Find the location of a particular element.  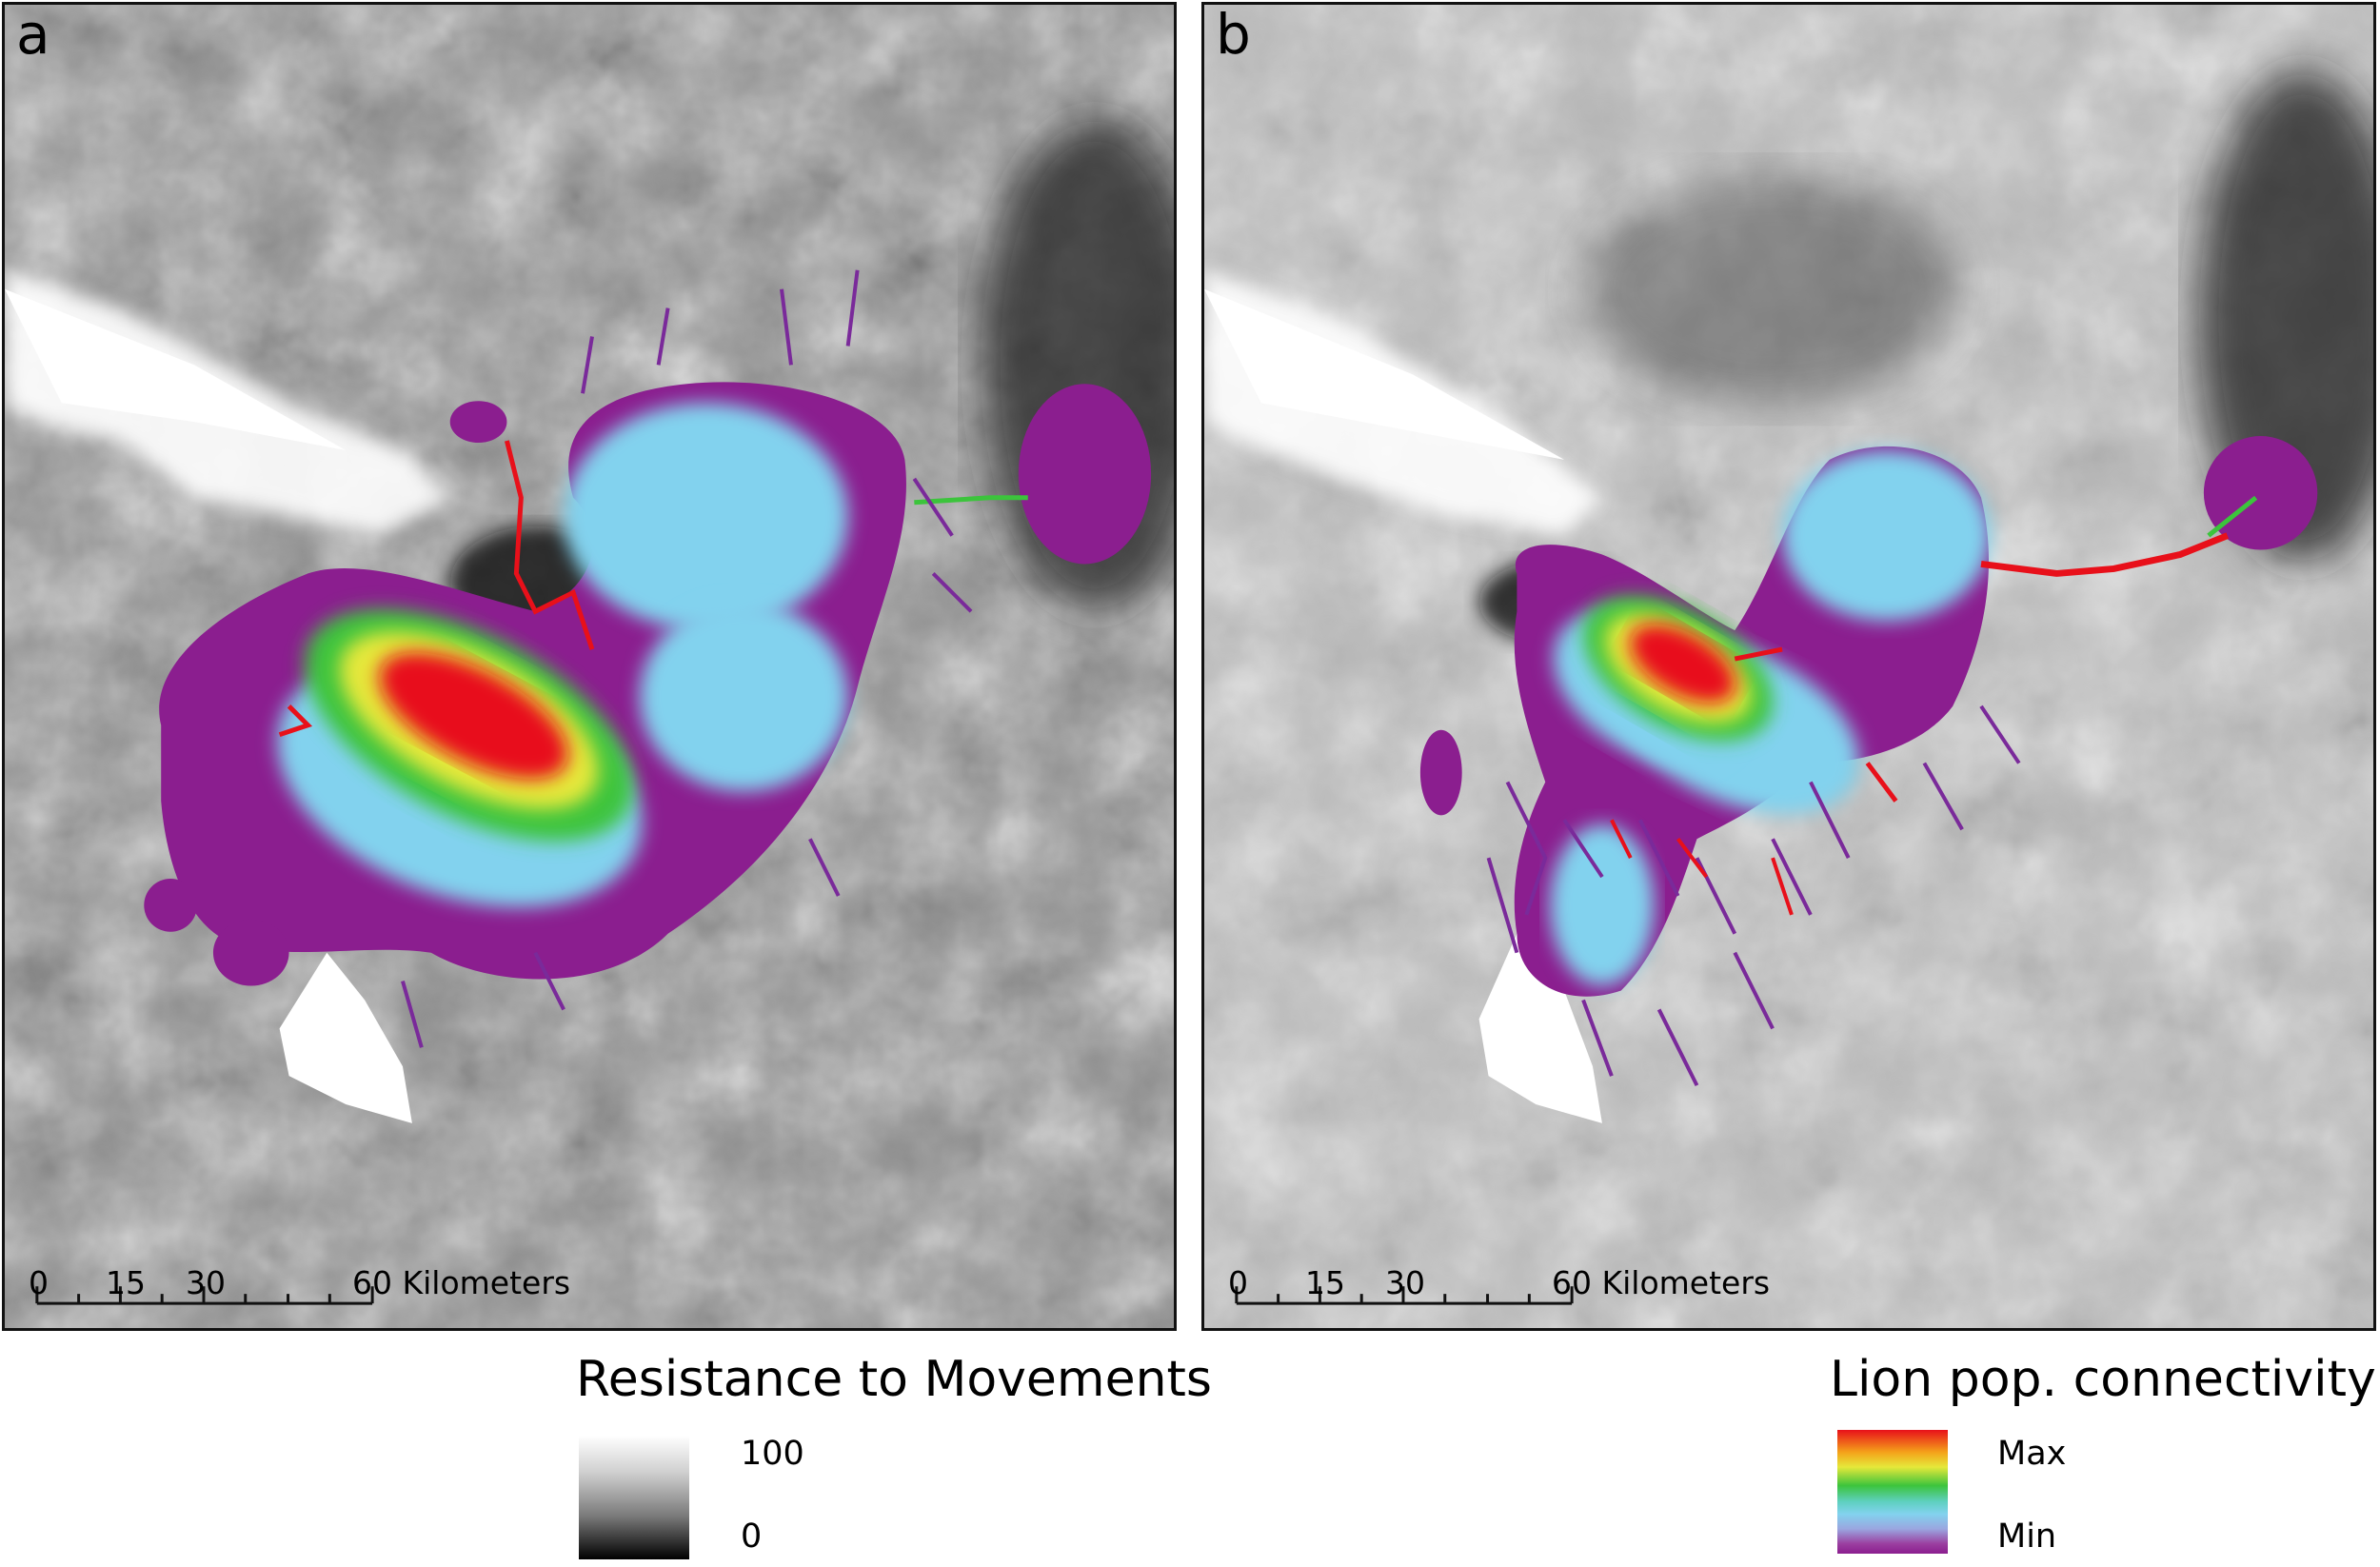

connectivity-gradient-bar is located at coordinates (1892, 1492).